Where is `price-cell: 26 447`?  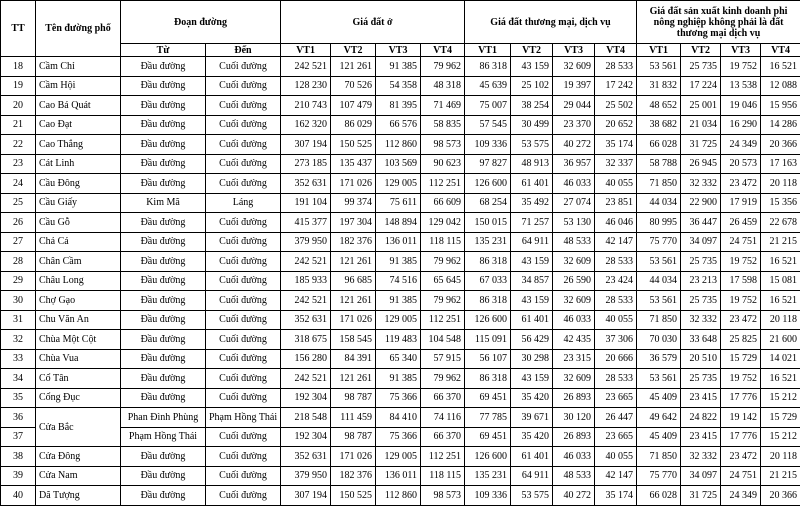
price-cell: 26 447 is located at coordinates (616, 417).